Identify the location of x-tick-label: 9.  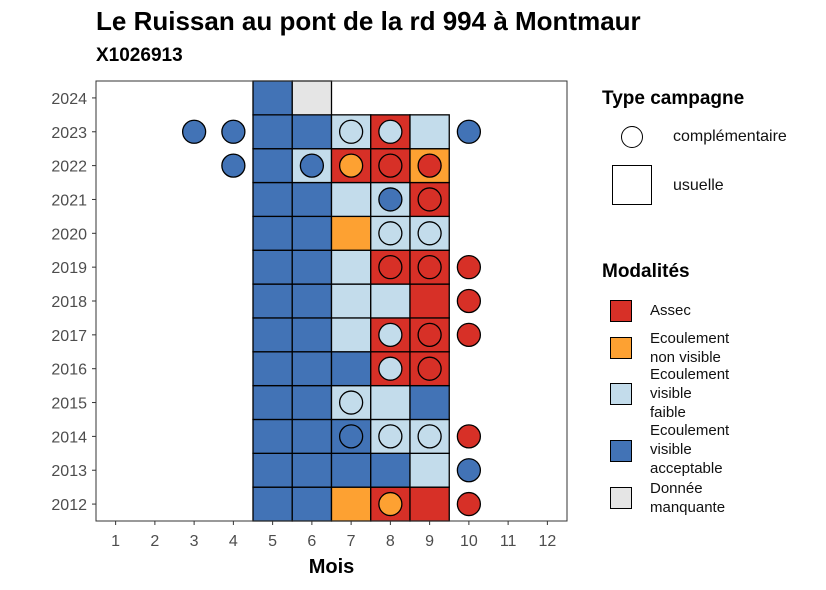
(429, 541).